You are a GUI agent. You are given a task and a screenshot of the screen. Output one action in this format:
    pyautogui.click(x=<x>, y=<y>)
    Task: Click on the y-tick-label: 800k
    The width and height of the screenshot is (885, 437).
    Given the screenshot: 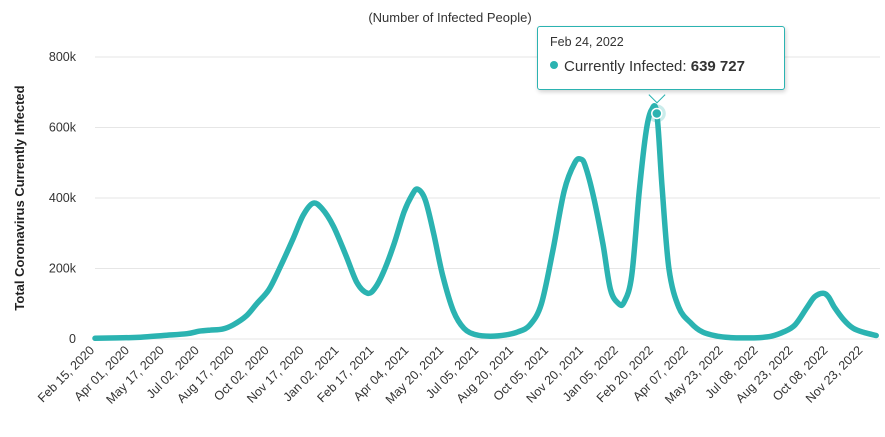 What is the action you would take?
    pyautogui.click(x=63, y=57)
    